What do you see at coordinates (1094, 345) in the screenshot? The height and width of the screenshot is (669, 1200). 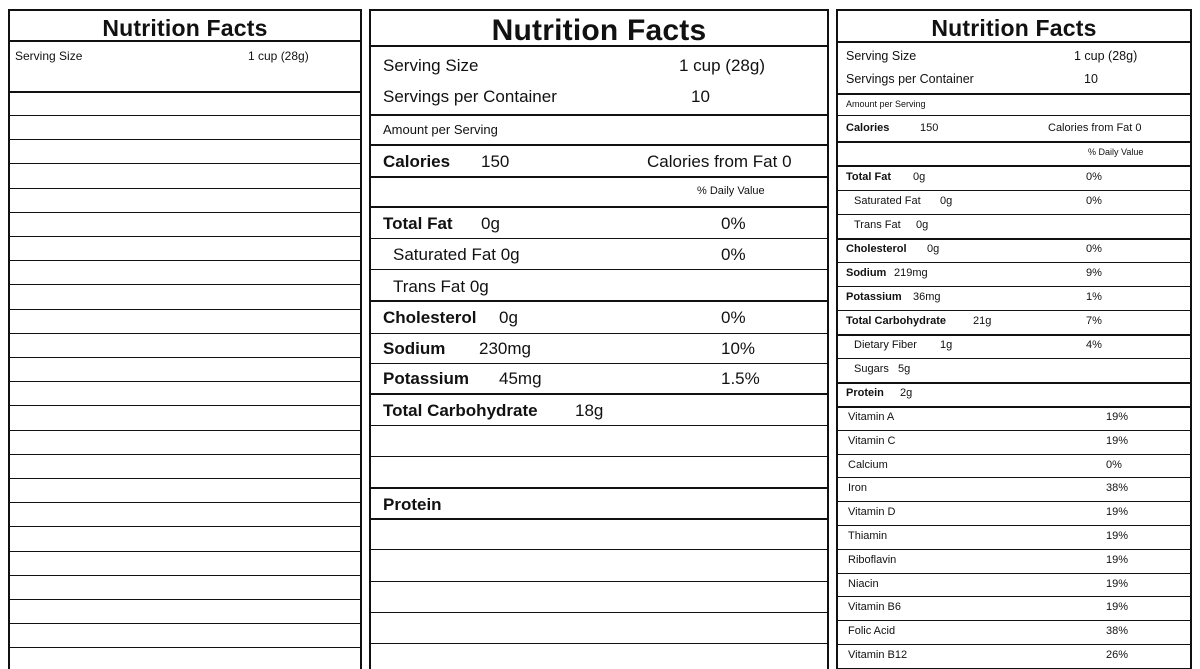 I see `nutrient-dv: 4%` at bounding box center [1094, 345].